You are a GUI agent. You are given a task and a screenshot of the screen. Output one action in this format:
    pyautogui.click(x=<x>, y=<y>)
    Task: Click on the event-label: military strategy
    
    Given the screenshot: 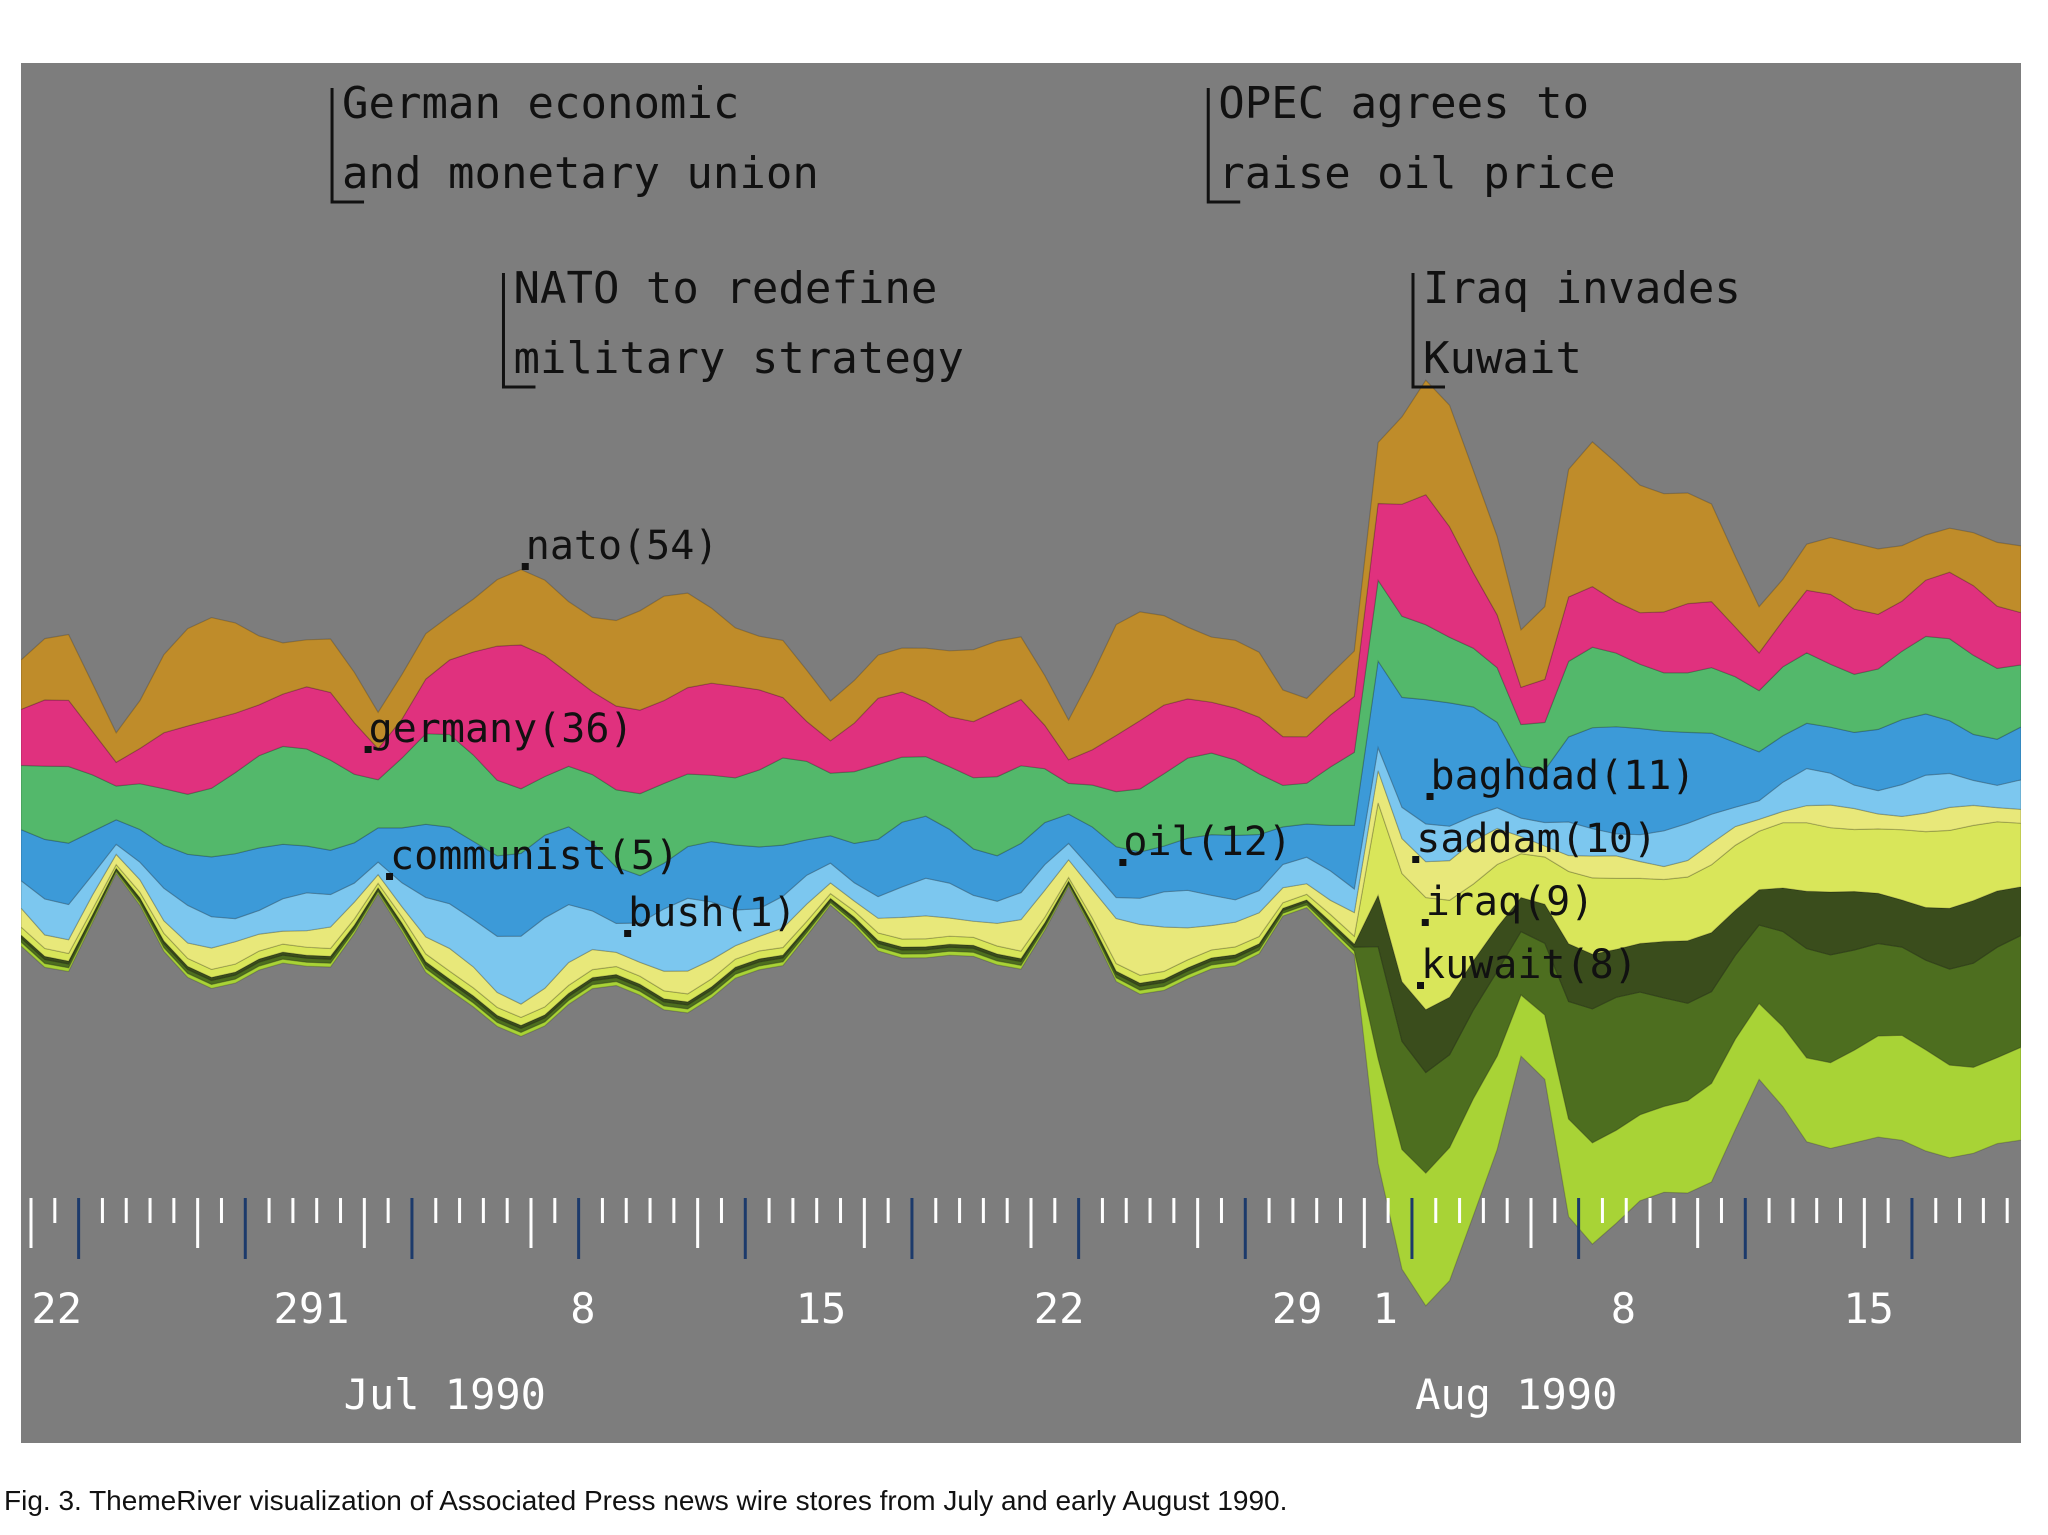 What is the action you would take?
    pyautogui.click(x=738, y=358)
    